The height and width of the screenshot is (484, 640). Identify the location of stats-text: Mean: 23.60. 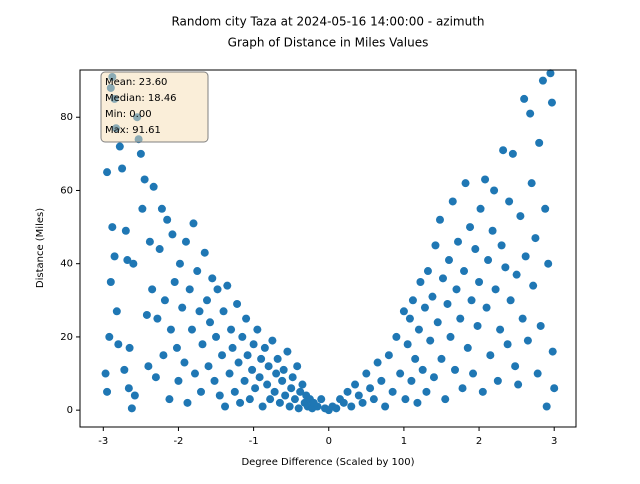
(136, 82).